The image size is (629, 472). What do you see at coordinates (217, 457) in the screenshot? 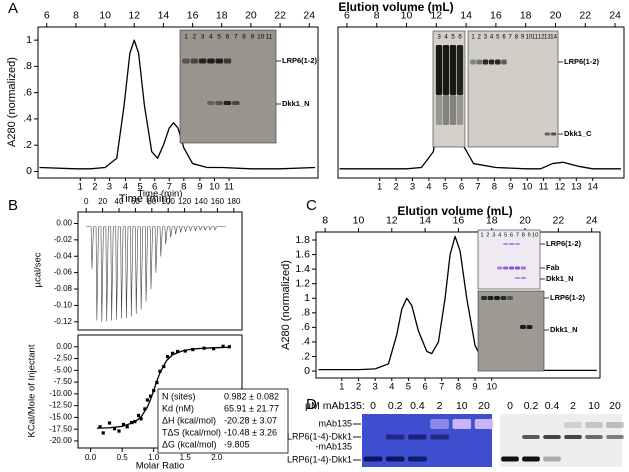
I see `x-tick-label: 2.0` at bounding box center [217, 457].